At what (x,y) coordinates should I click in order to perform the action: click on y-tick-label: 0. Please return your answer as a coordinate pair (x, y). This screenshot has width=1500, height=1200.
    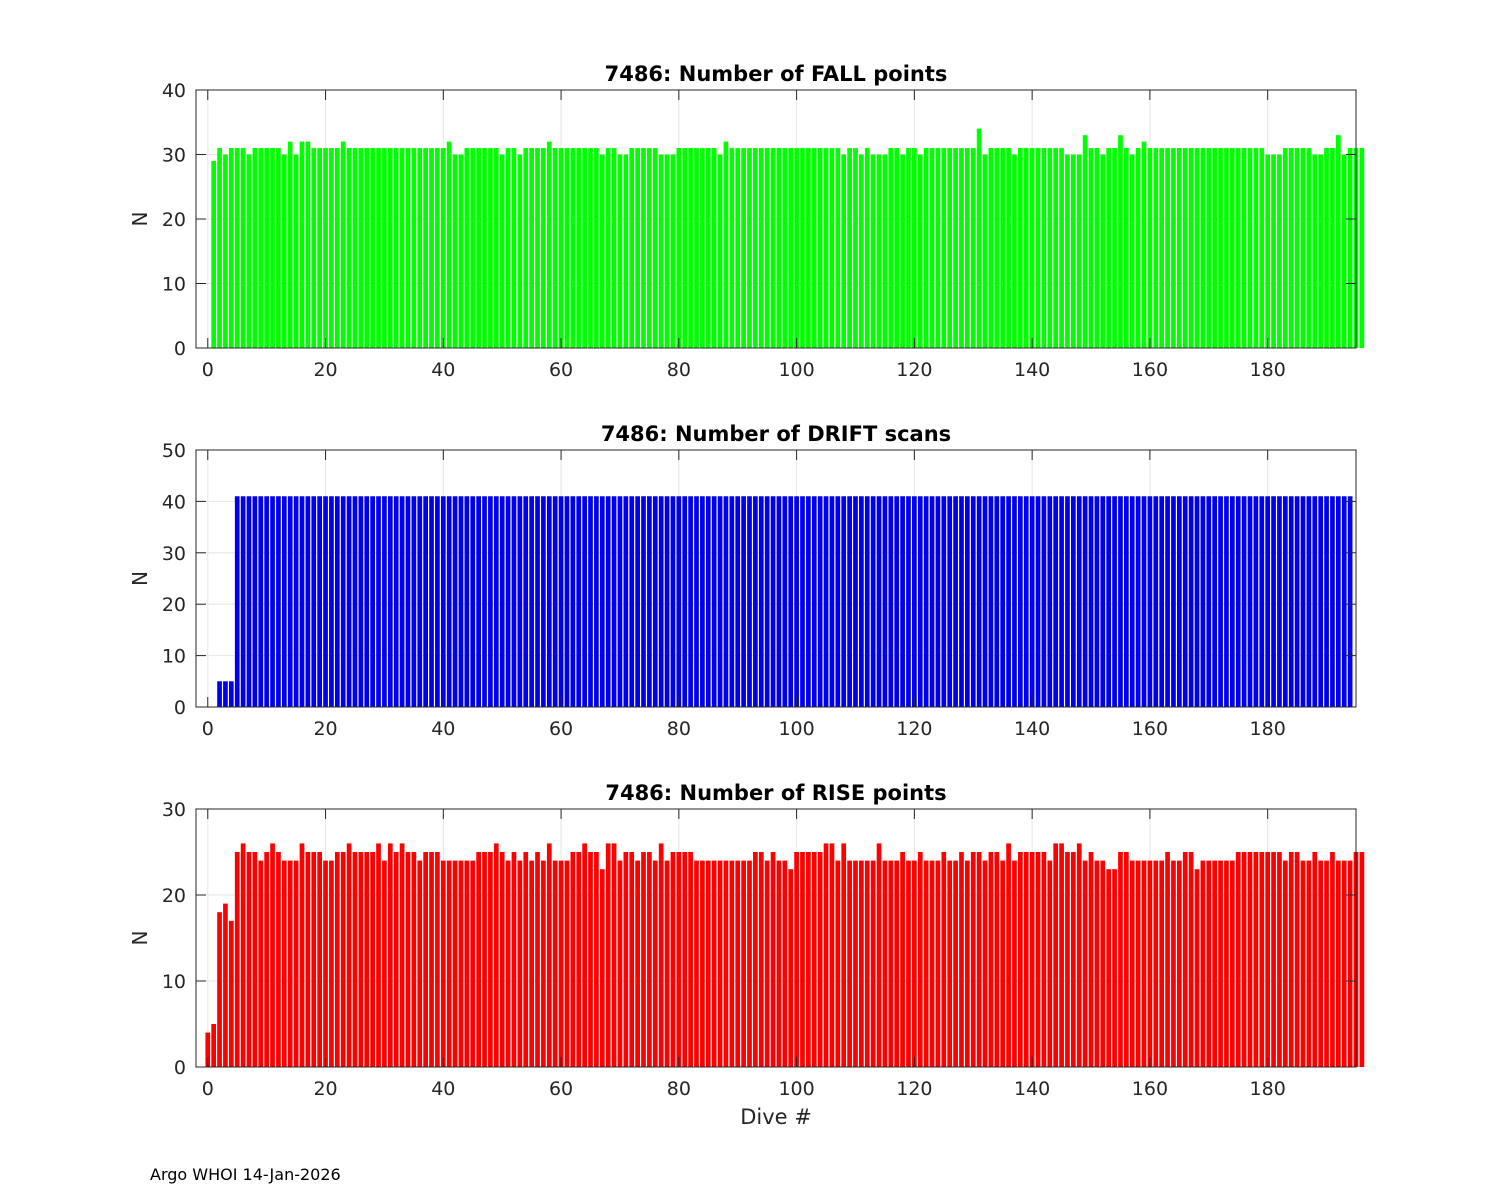
    Looking at the image, I should click on (180, 1068).